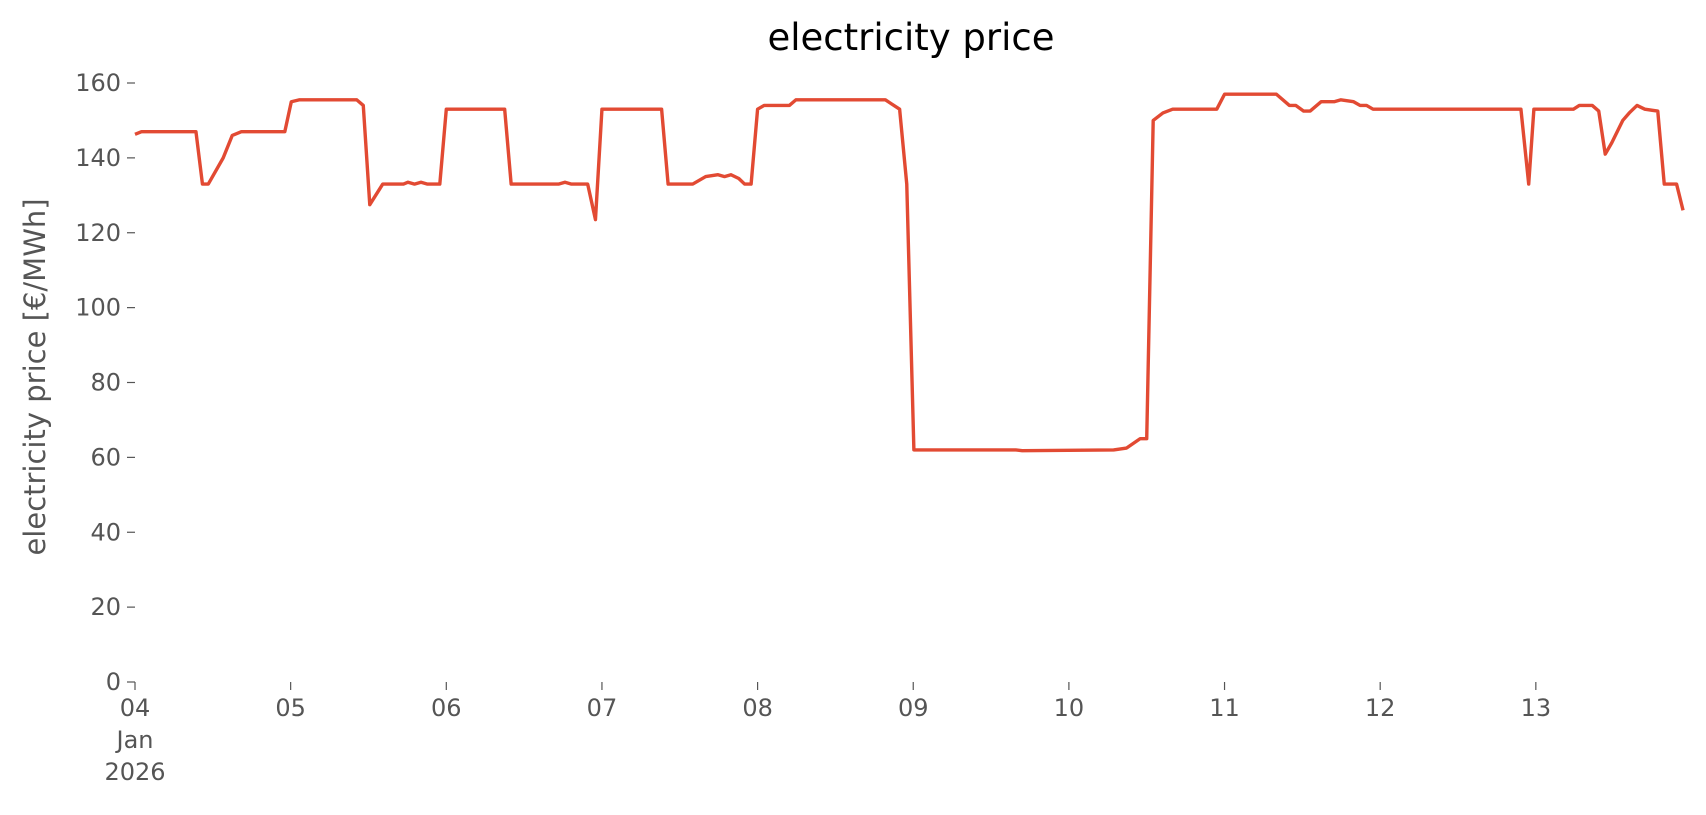 The width and height of the screenshot is (1706, 815). Describe the element at coordinates (1536, 708) in the screenshot. I see `x-tick-label: 13` at that location.